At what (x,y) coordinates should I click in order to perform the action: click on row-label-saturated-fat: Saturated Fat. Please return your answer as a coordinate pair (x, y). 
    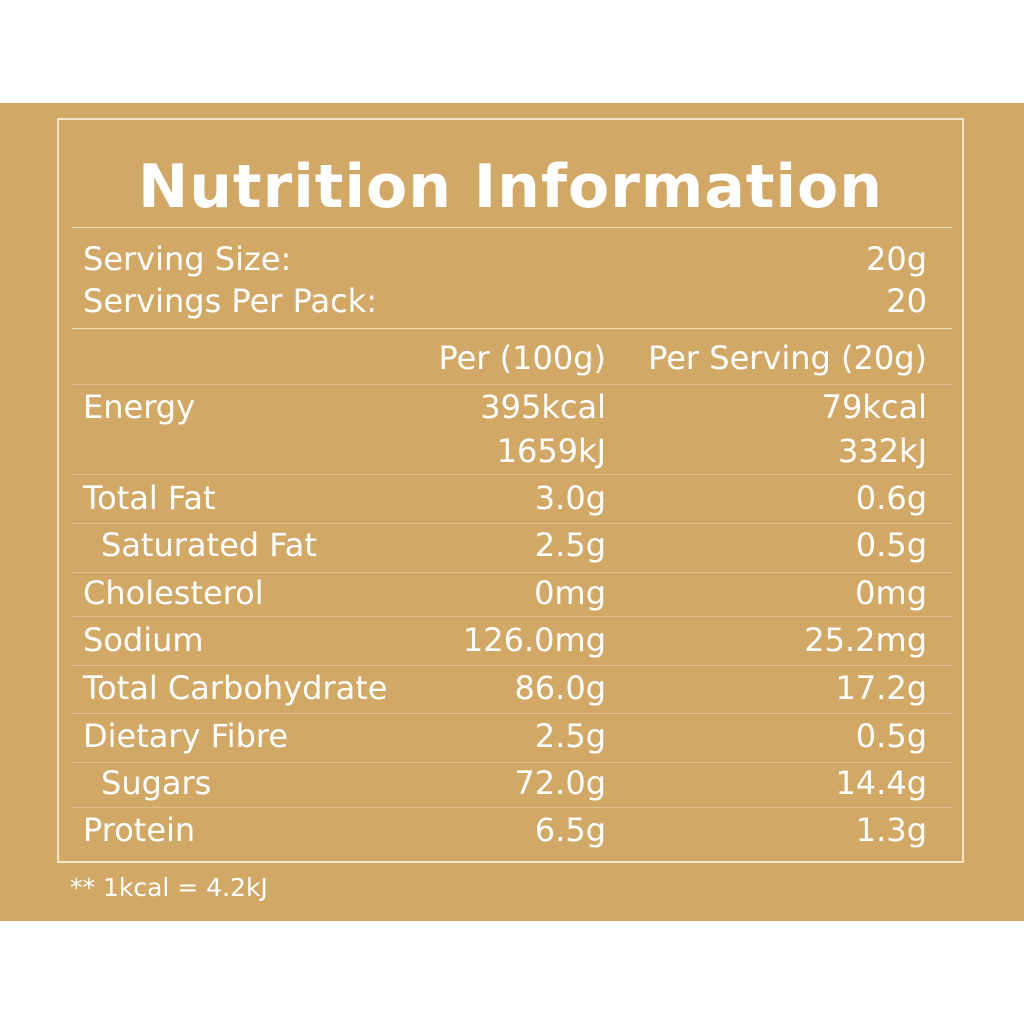
    Looking at the image, I should click on (209, 545).